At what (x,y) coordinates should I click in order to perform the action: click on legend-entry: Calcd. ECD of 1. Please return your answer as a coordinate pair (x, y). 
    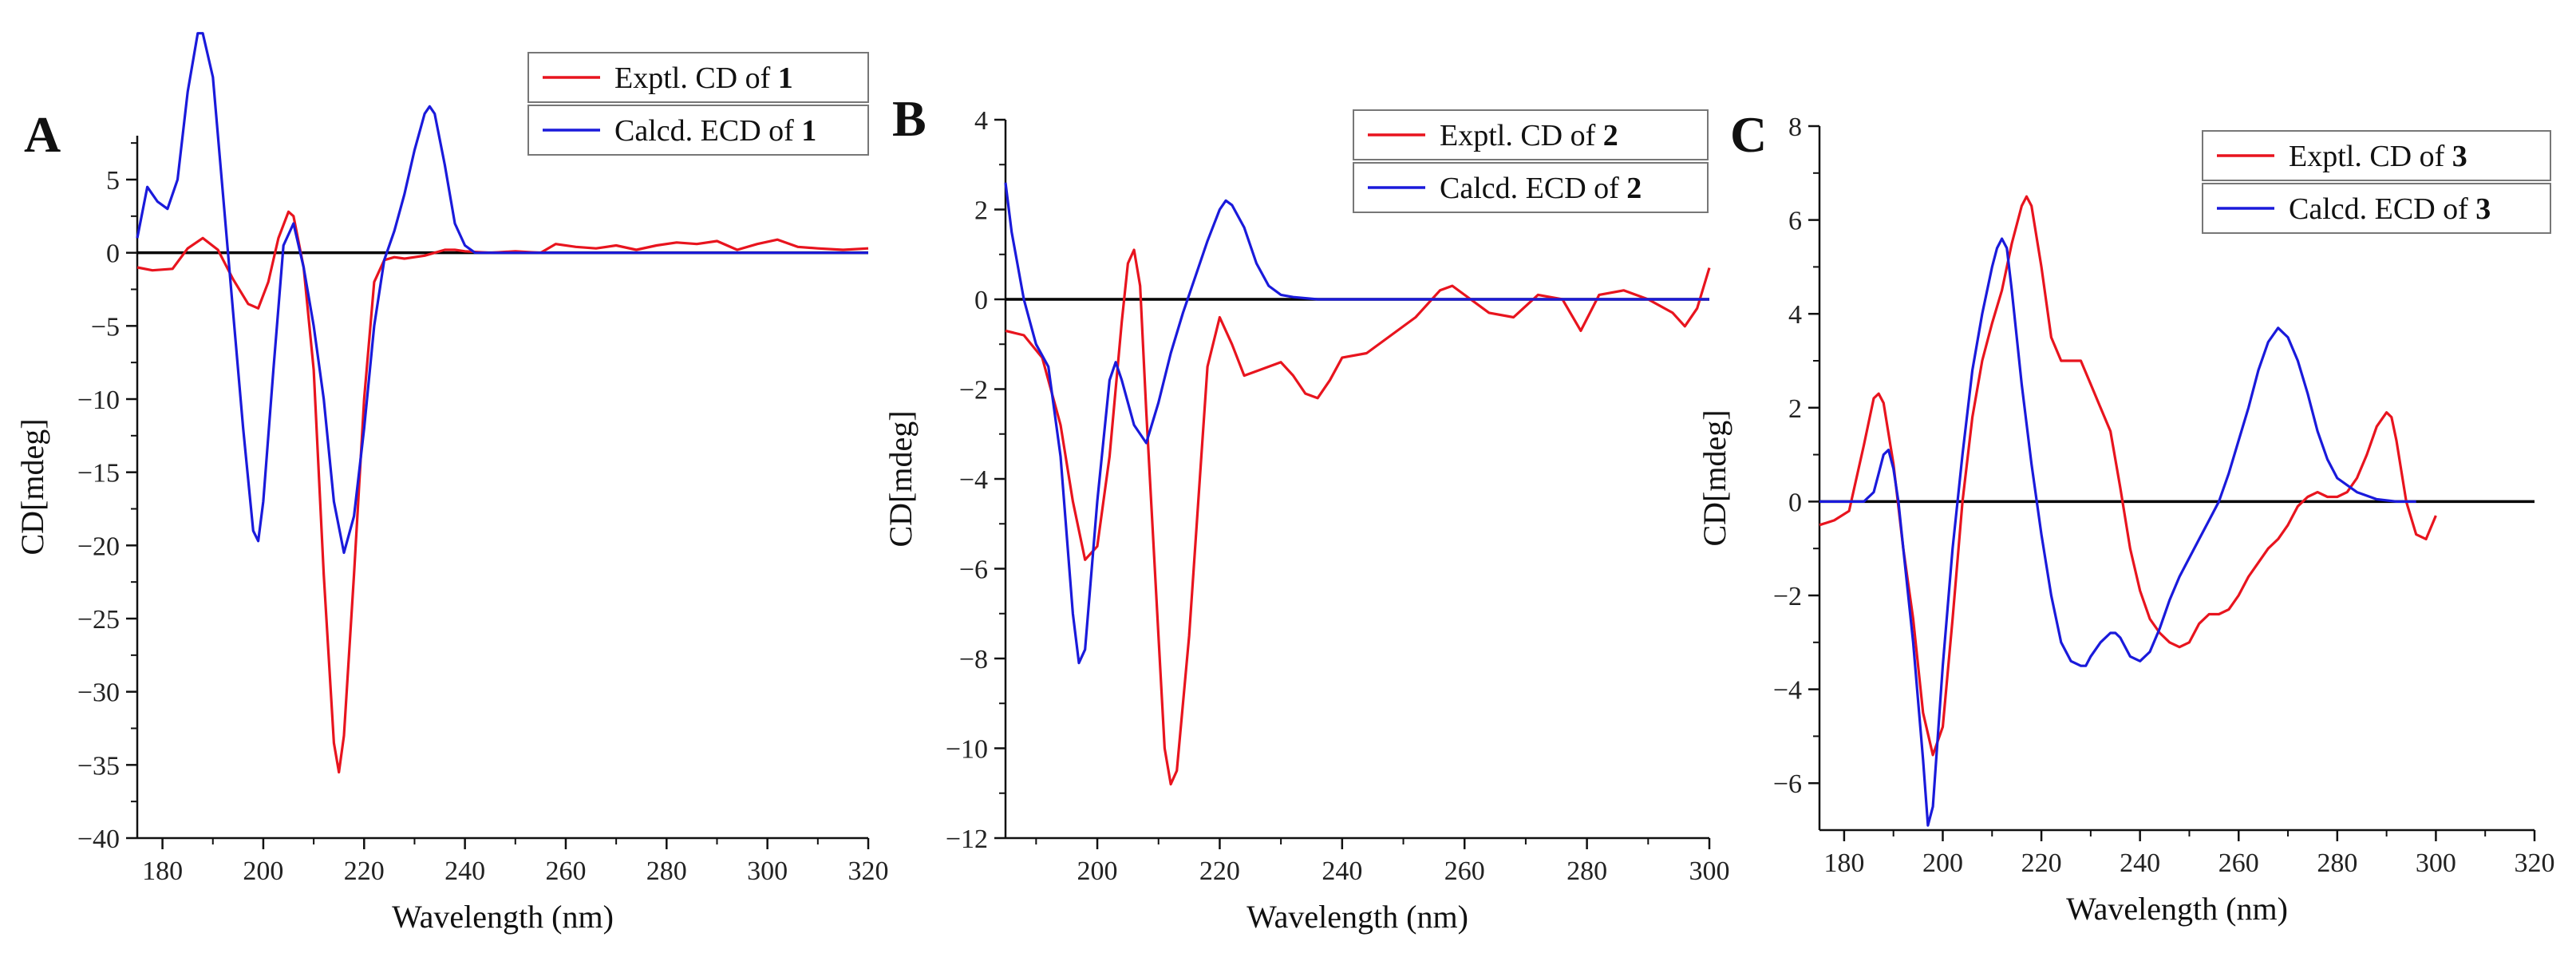
    Looking at the image, I should click on (698, 131).